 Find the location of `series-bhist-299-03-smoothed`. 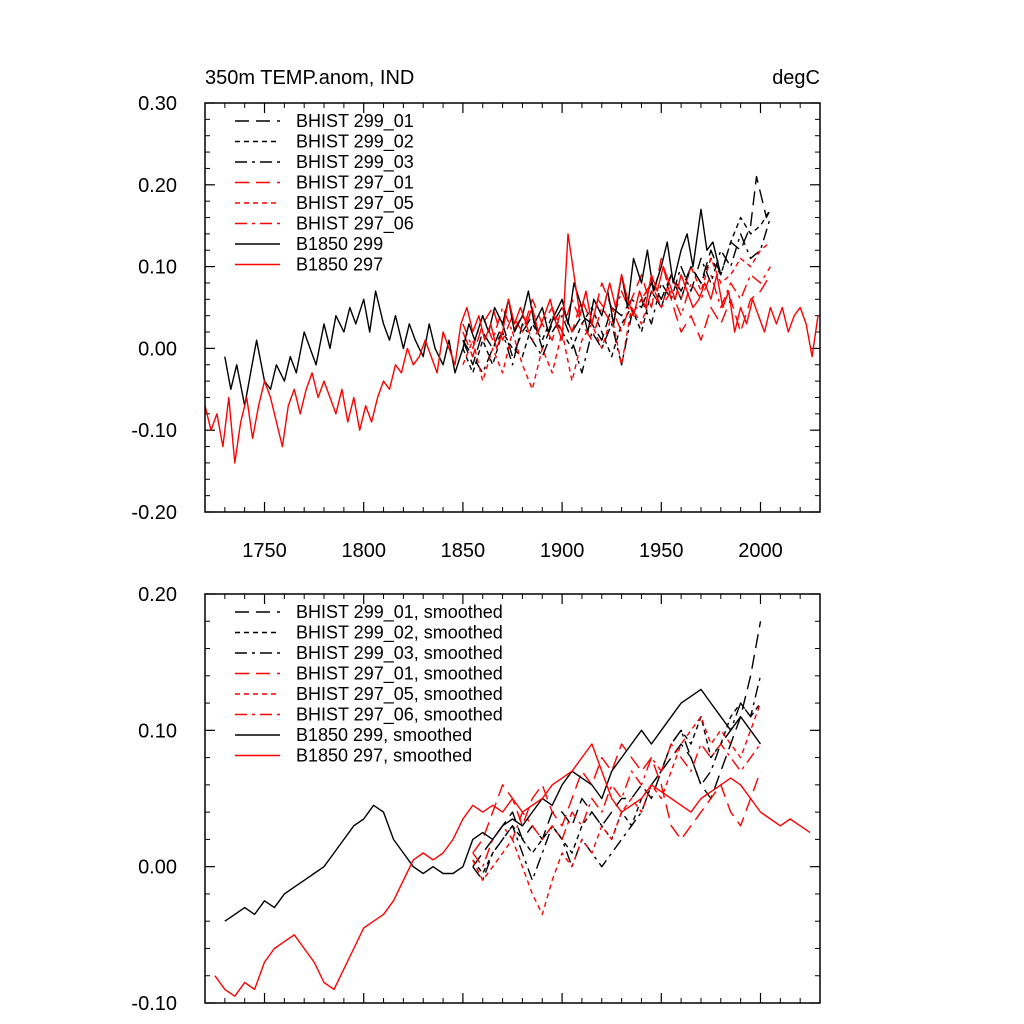

series-bhist-299-03-smoothed is located at coordinates (617, 778).